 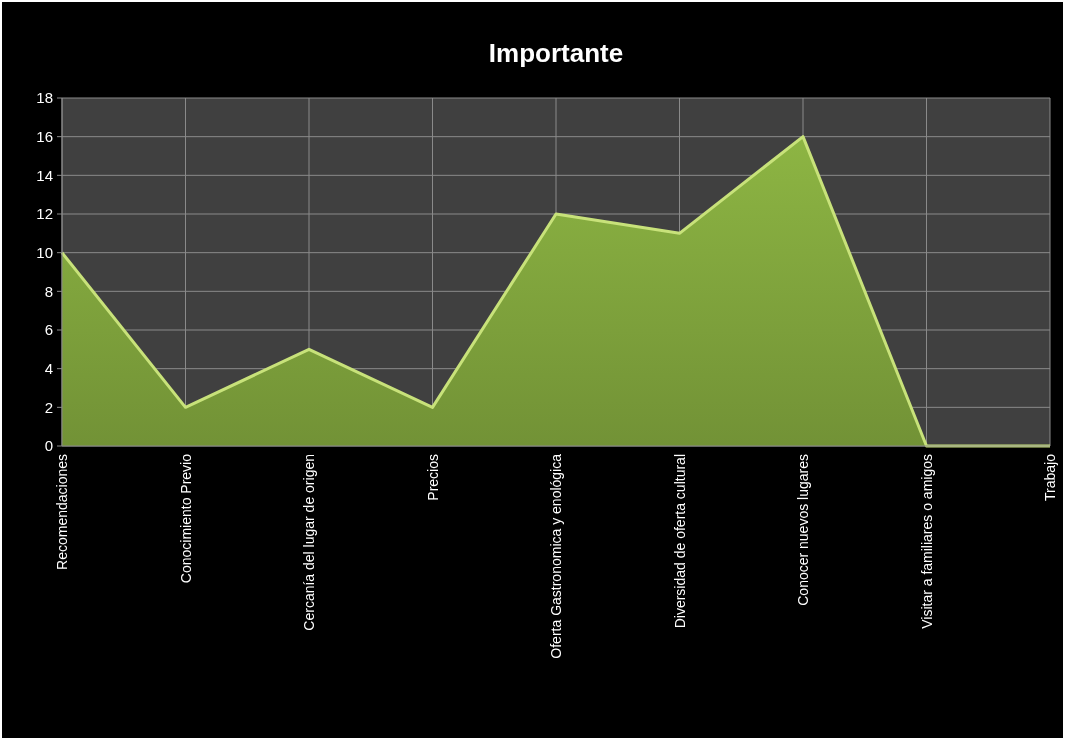 What do you see at coordinates (44, 252) in the screenshot?
I see `y-tick-label: 10` at bounding box center [44, 252].